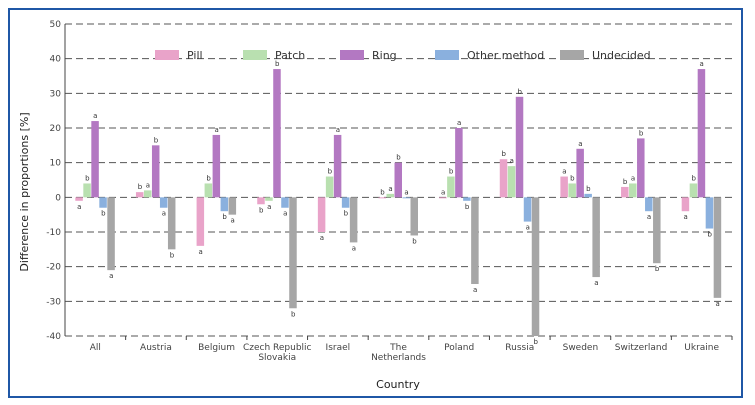  What do you see at coordinates (572, 55) in the screenshot?
I see `legend-swatch-undecided` at bounding box center [572, 55].